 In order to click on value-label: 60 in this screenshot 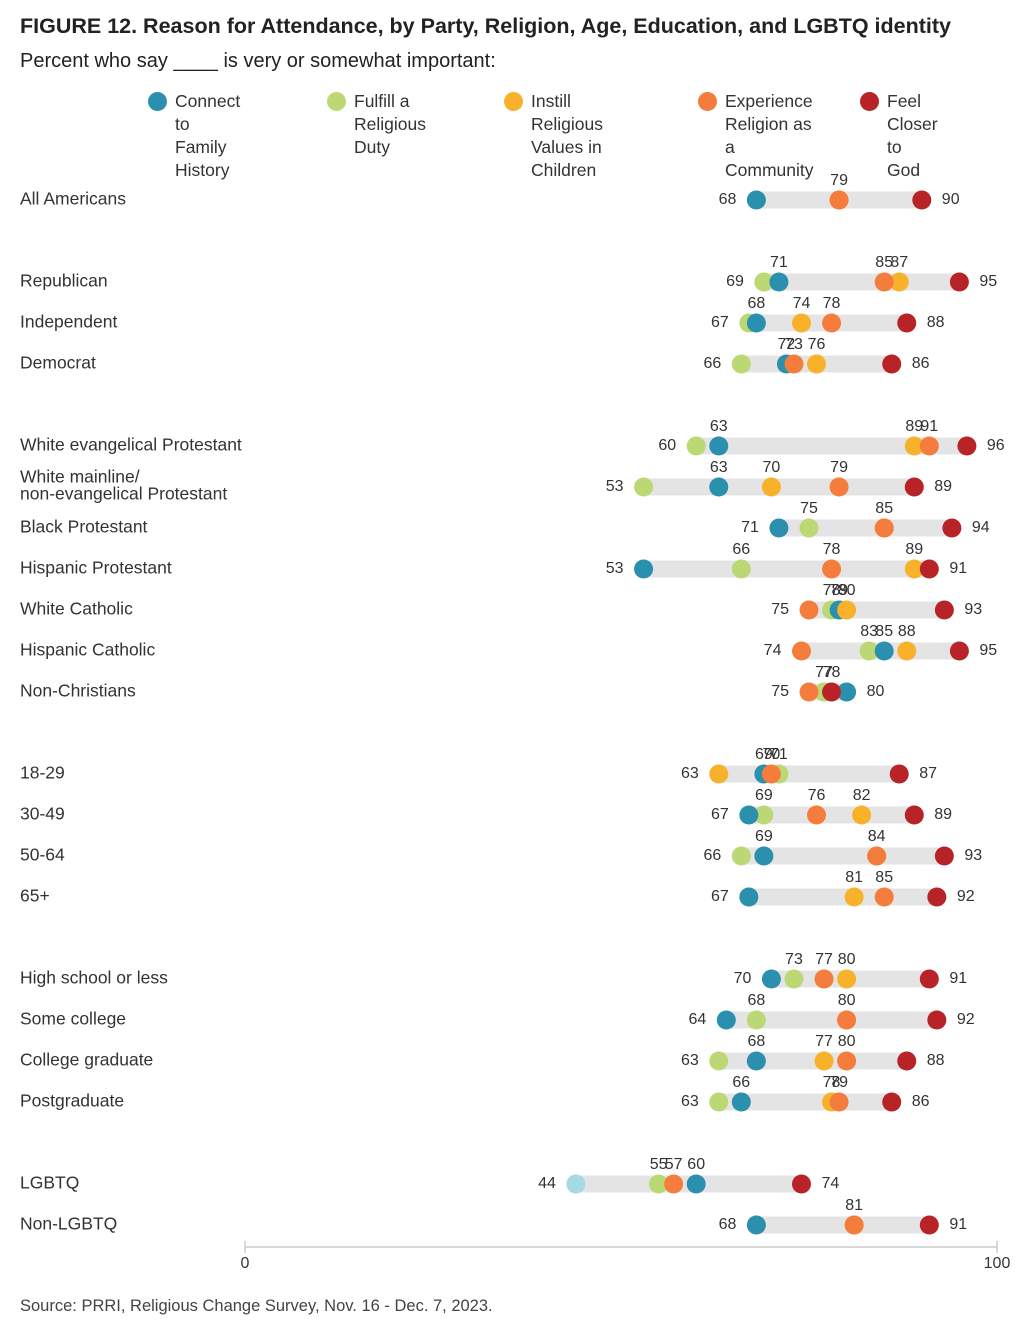, I will do `click(696, 1164)`.